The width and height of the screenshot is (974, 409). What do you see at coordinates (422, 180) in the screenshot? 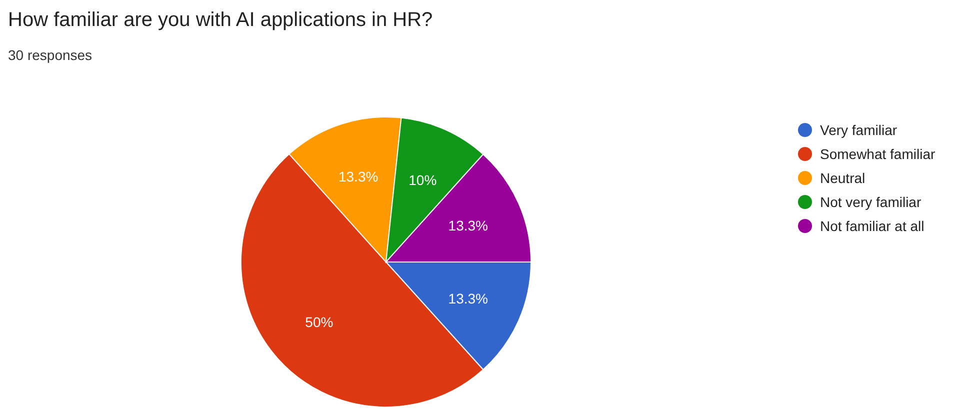
I see `data-label: 10%` at bounding box center [422, 180].